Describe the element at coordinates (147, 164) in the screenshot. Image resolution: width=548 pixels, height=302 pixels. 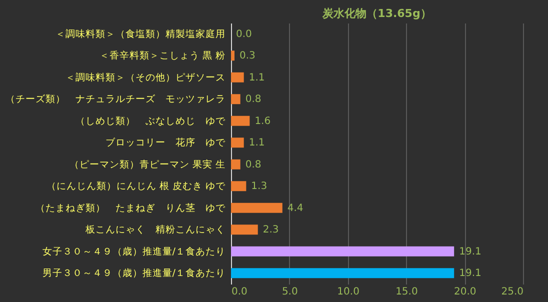
I see `y-tick-label: （ピーマン類）青ピーマン 果実 生` at that location.